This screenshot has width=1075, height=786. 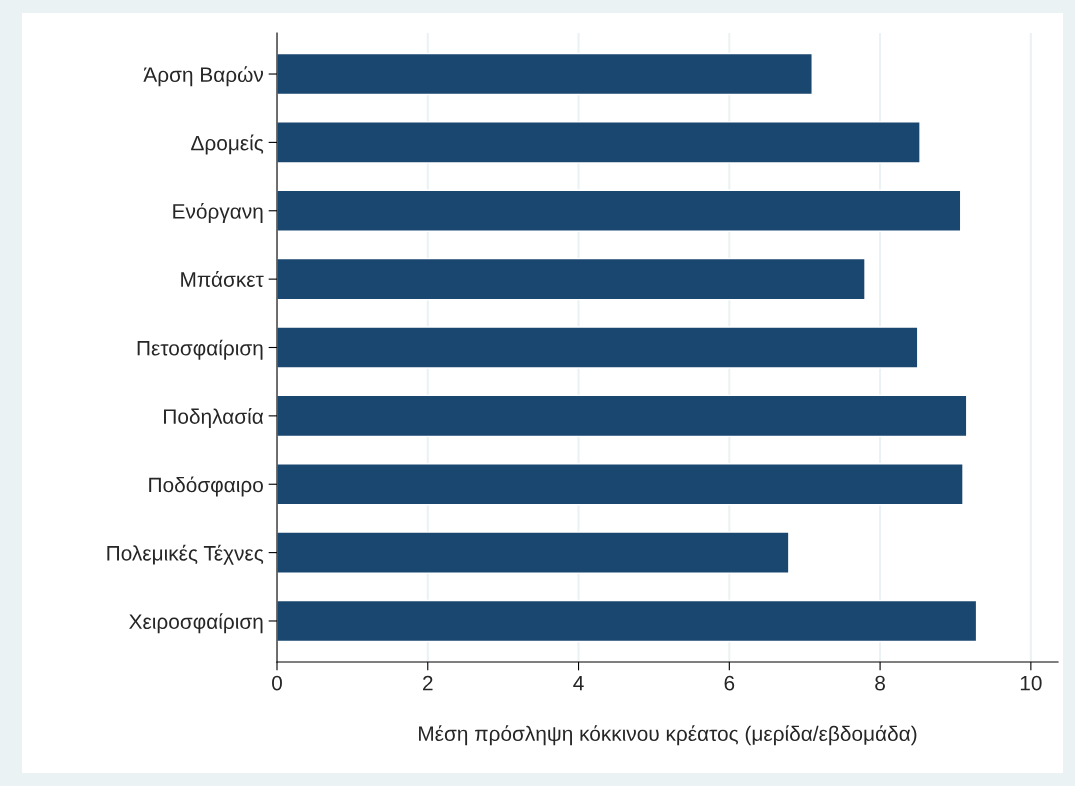 I want to click on x-tick-label: 4, so click(x=578, y=683).